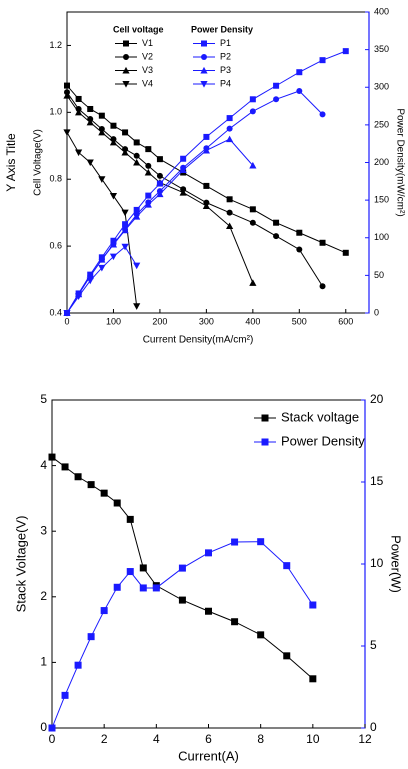  I want to click on x-tick-label: 200, so click(159, 321).